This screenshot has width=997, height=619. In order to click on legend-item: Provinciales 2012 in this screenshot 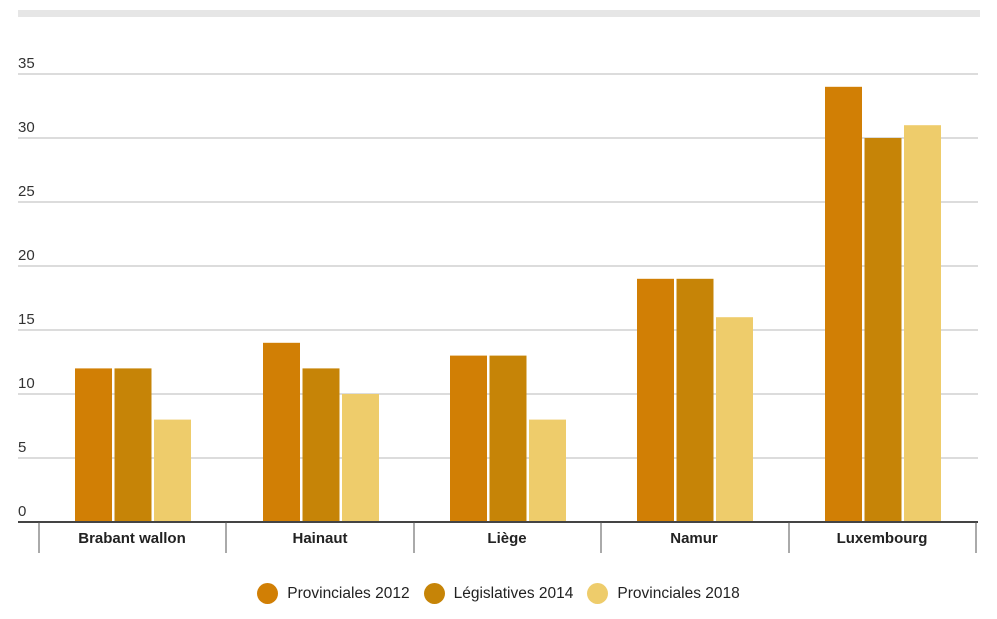, I will do `click(333, 593)`.